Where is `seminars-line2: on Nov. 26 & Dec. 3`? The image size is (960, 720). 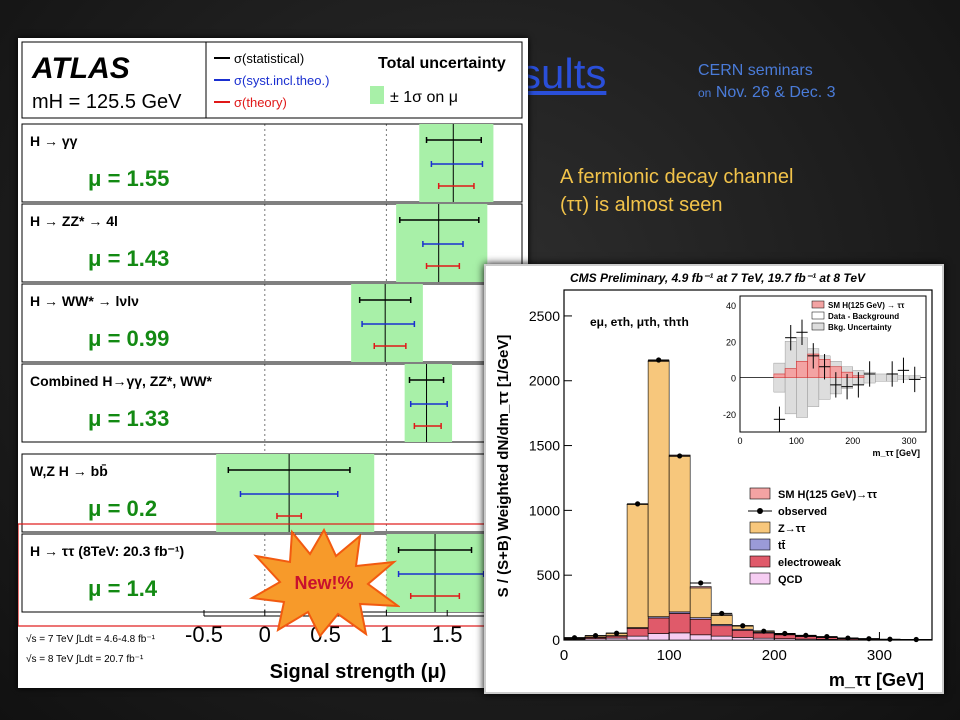 seminars-line2: on Nov. 26 & Dec. 3 is located at coordinates (767, 93).